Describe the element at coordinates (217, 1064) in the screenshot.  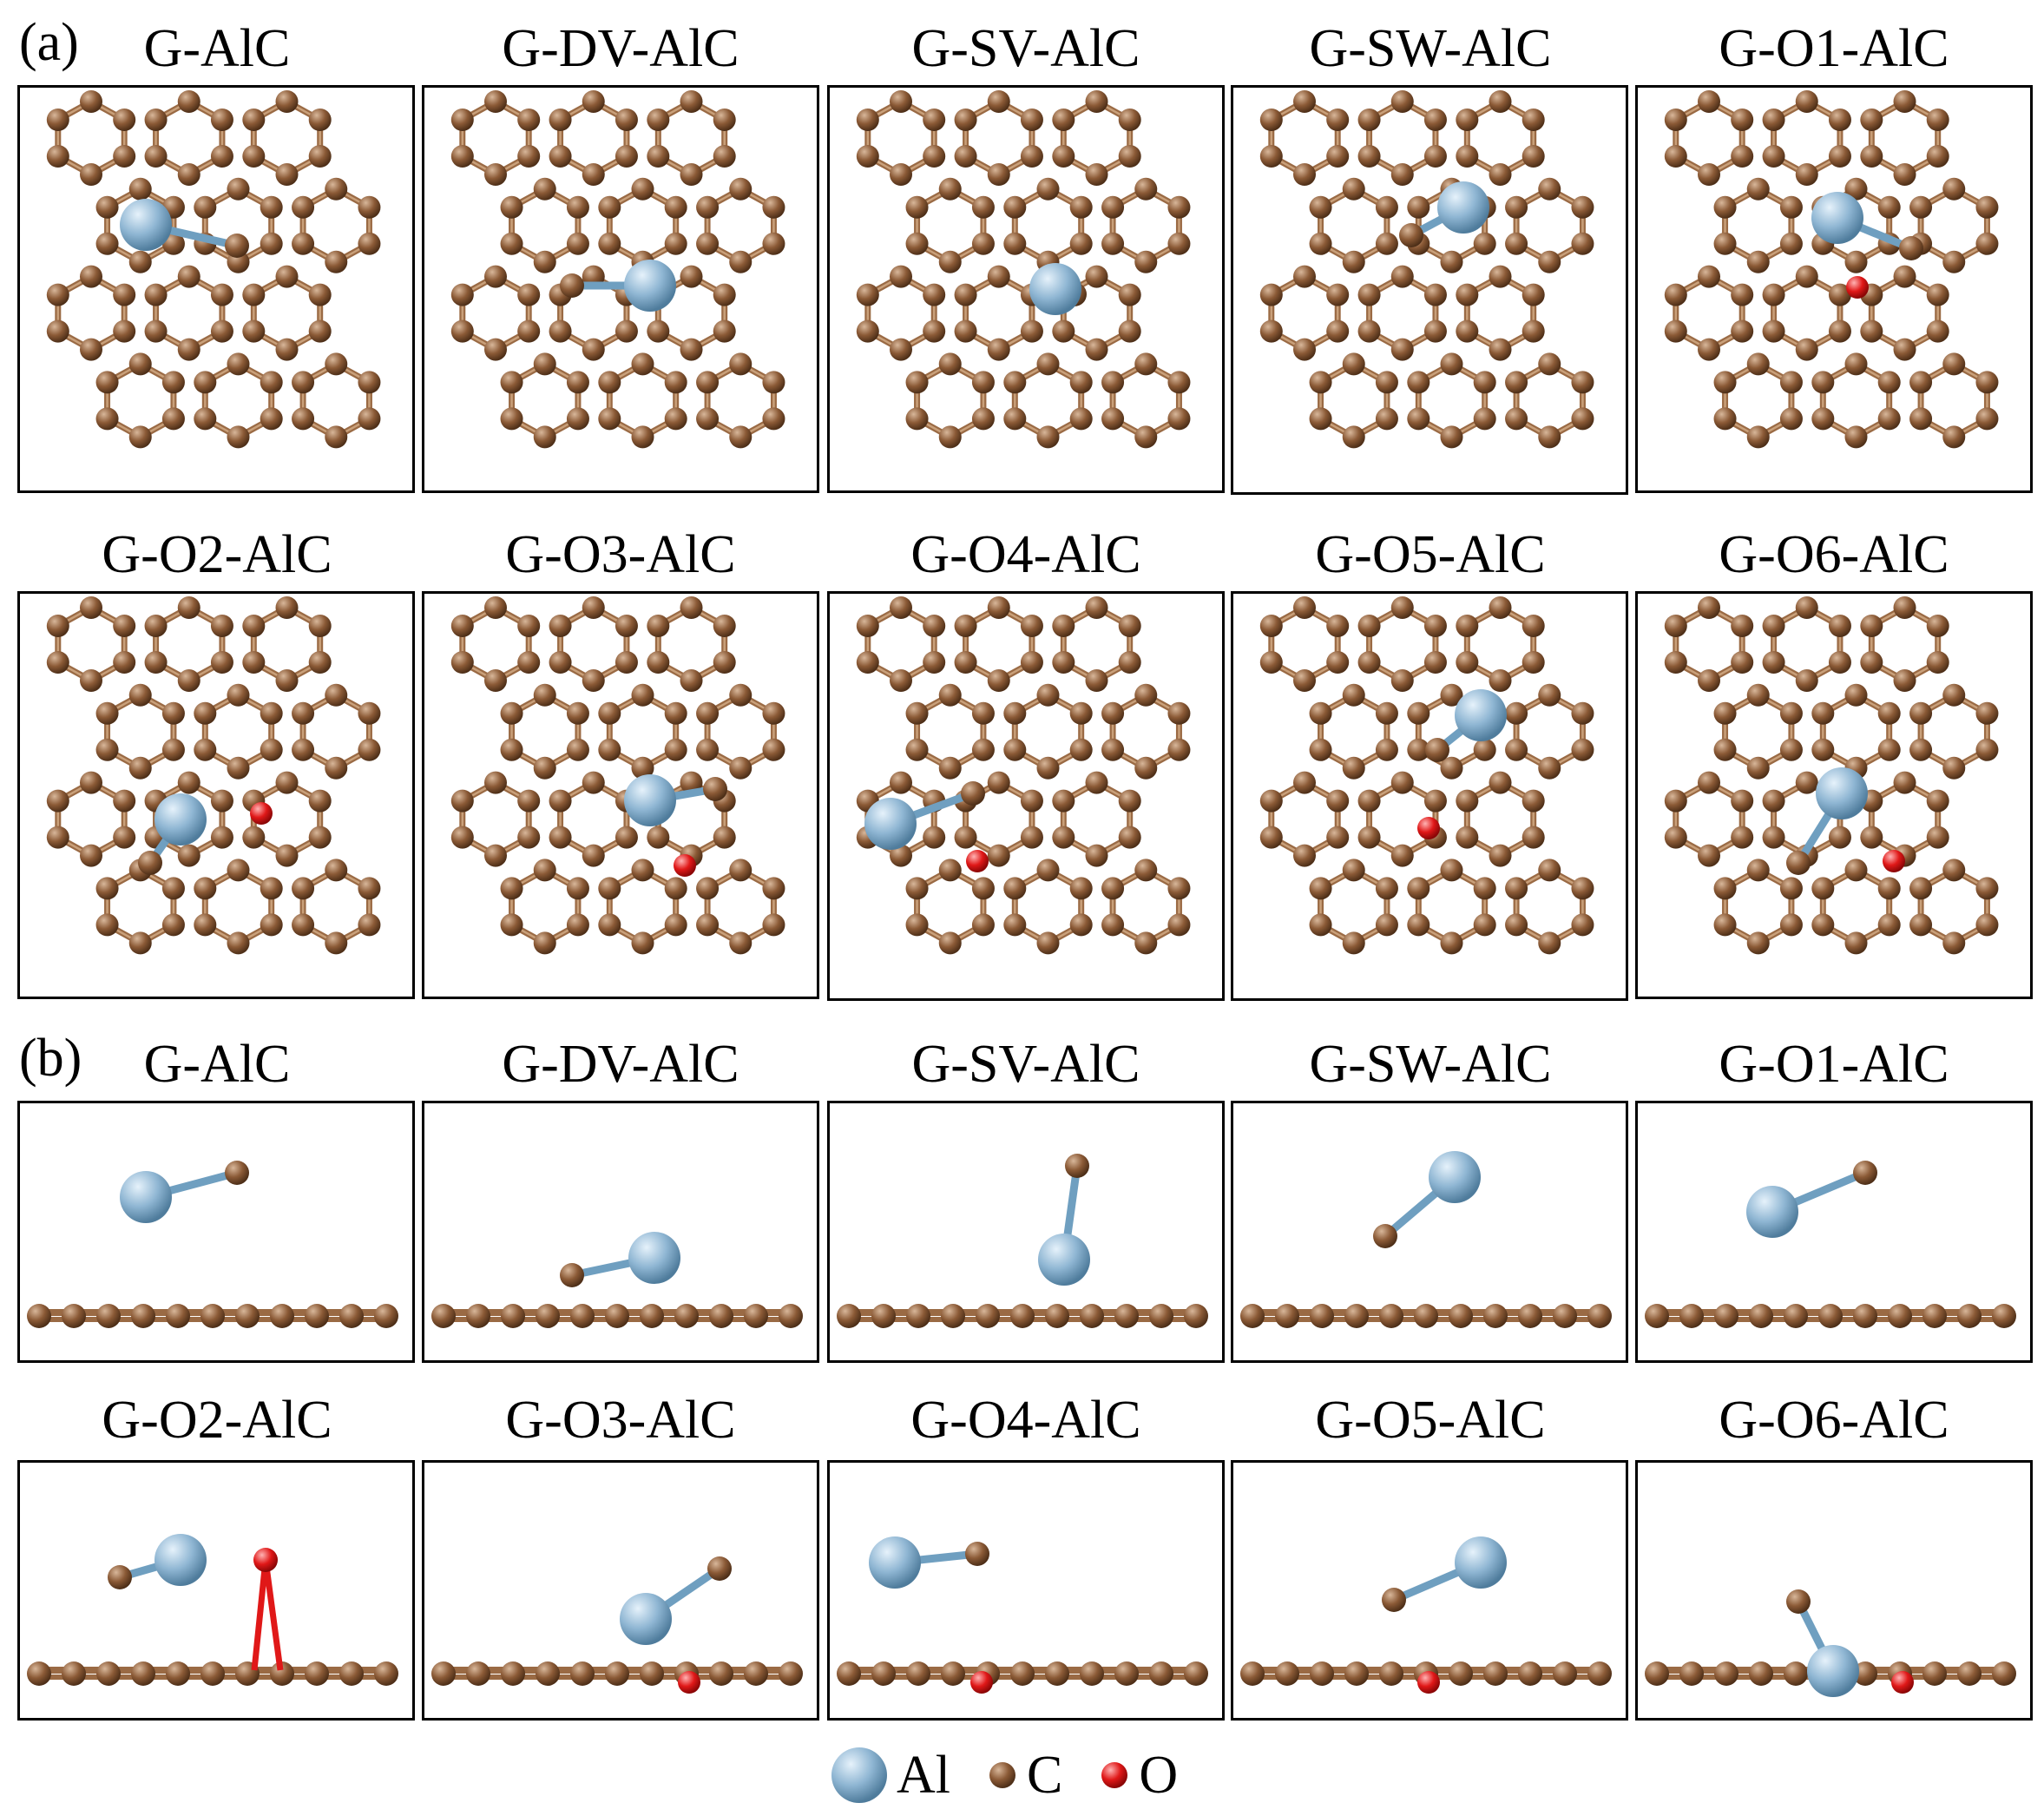
I see `b-title-1: G-AlC` at that location.